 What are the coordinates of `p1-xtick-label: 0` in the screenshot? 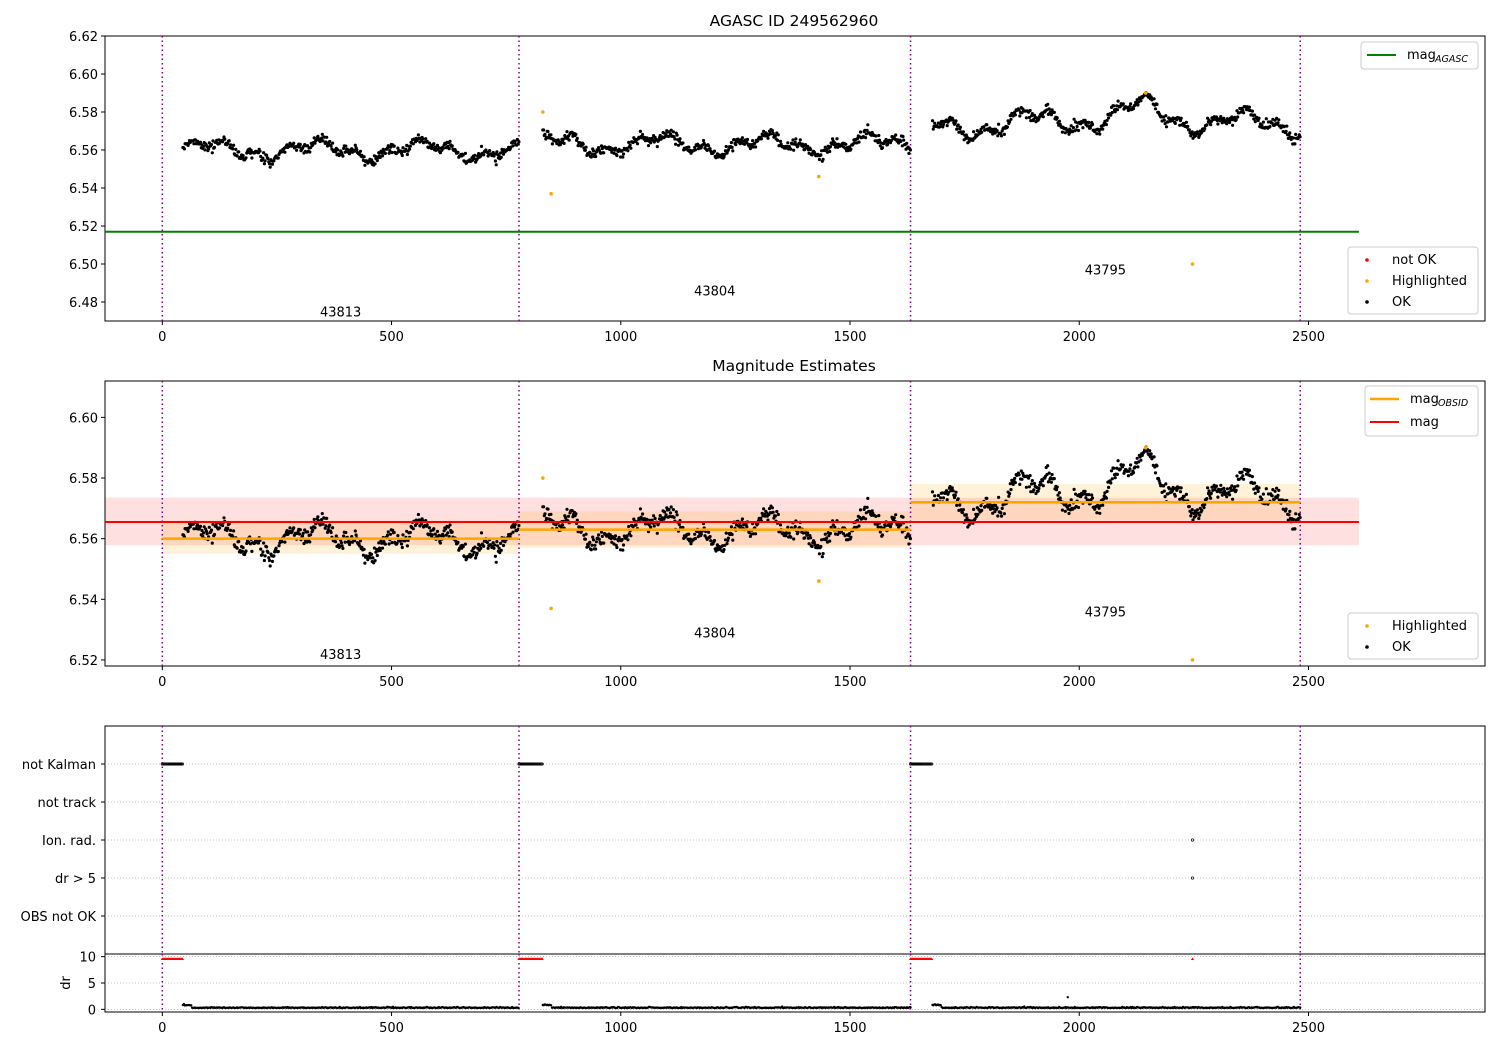 It's located at (162, 337).